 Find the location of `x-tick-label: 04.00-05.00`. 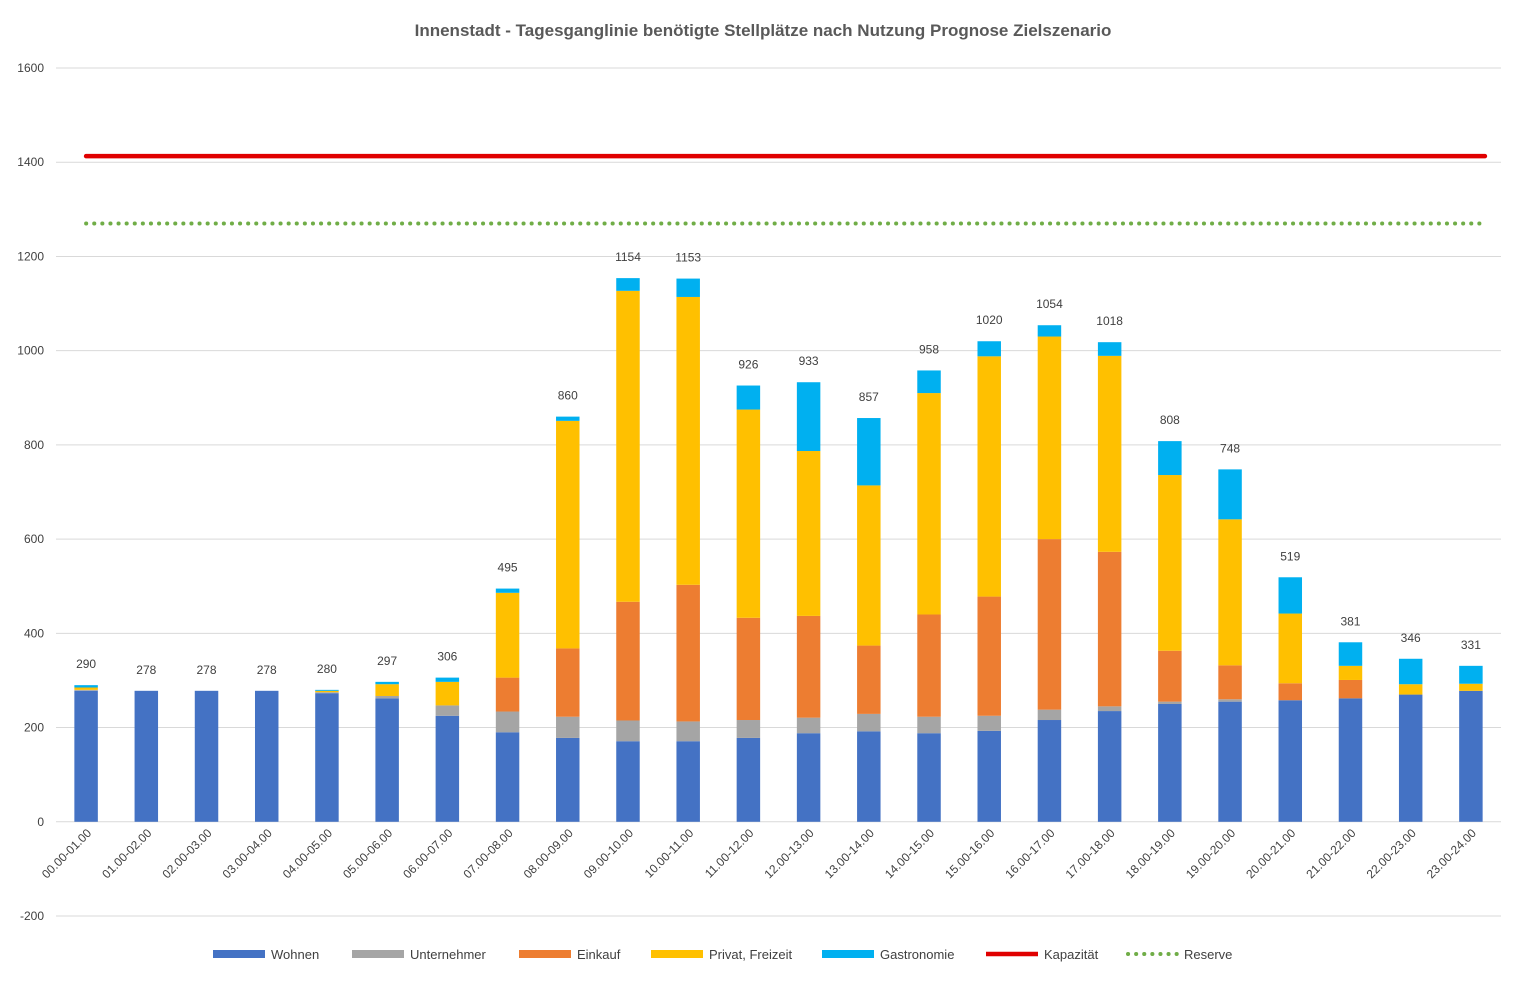

x-tick-label: 04.00-05.00 is located at coordinates (307, 853).